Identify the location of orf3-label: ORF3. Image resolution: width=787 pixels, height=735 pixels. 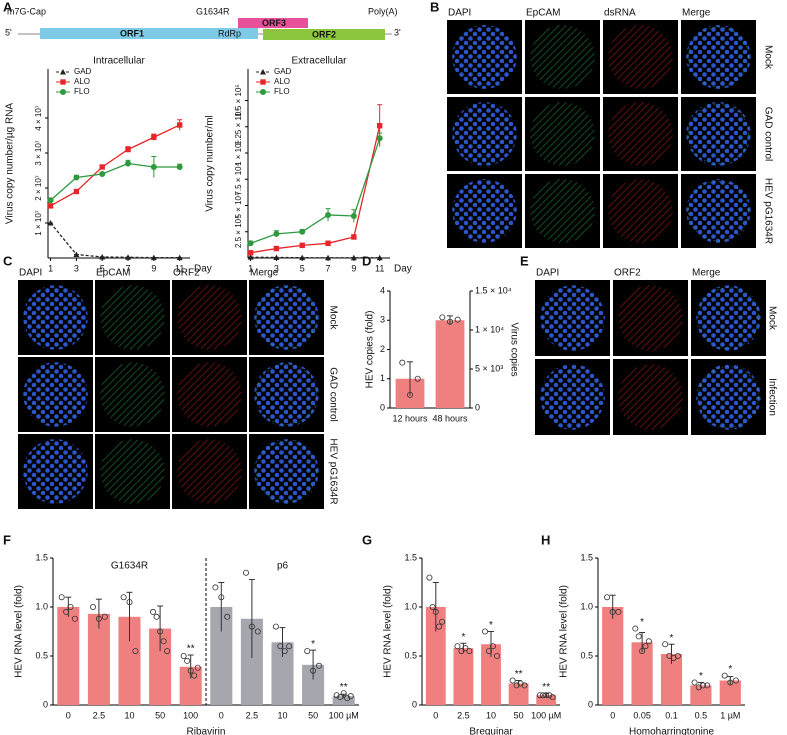
(274, 23).